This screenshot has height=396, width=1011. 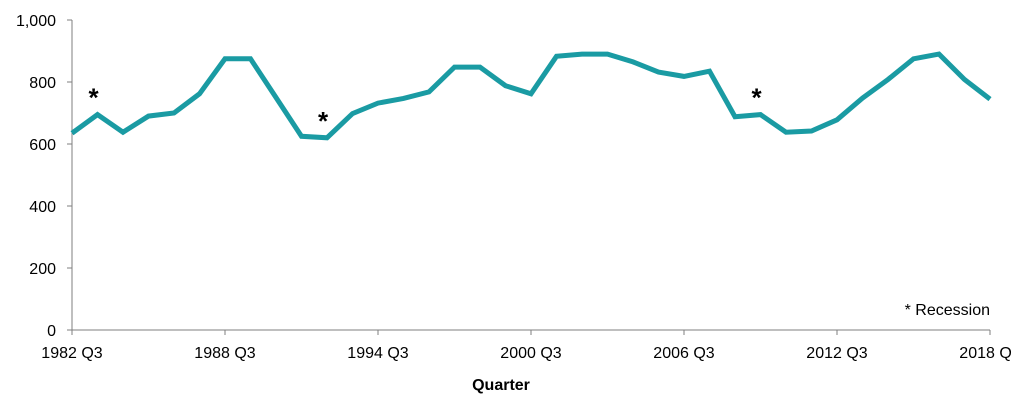 I want to click on y-tick-label: 400, so click(x=42, y=207).